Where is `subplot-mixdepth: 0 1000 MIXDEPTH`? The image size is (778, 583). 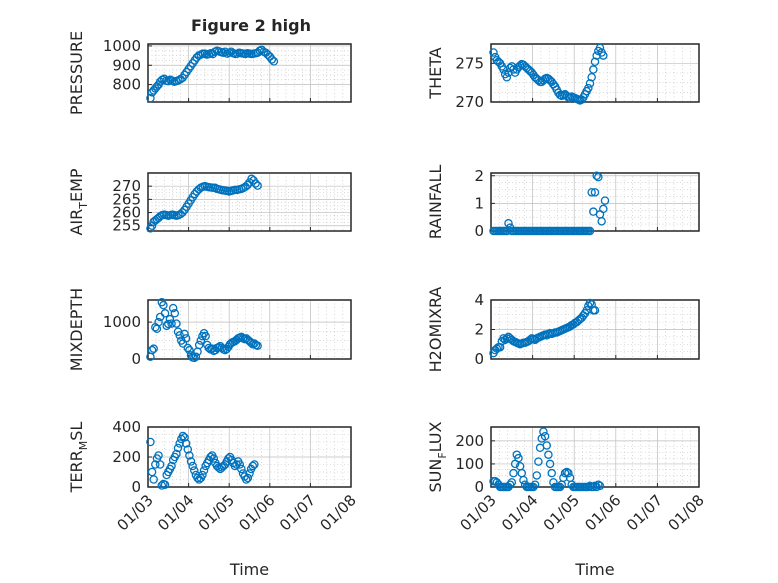
subplot-mixdepth: 0 1000 MIXDEPTH is located at coordinates (209, 329).